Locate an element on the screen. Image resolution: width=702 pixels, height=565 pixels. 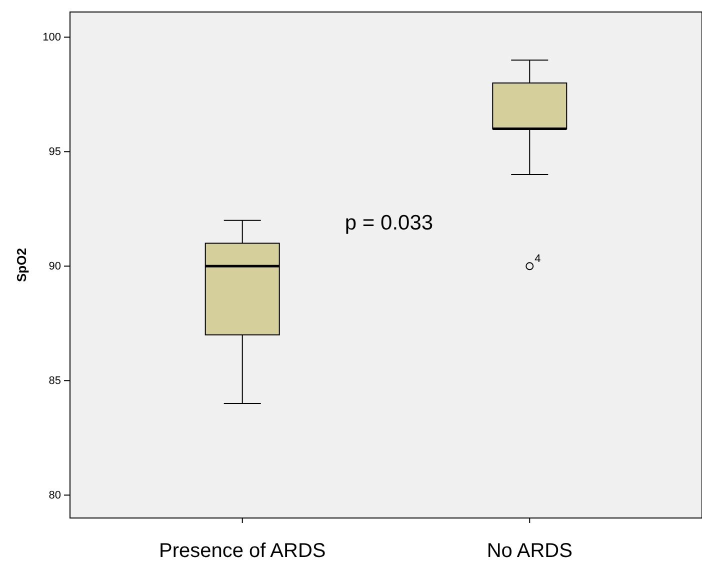
y-tick-label: 85 is located at coordinates (54, 381).